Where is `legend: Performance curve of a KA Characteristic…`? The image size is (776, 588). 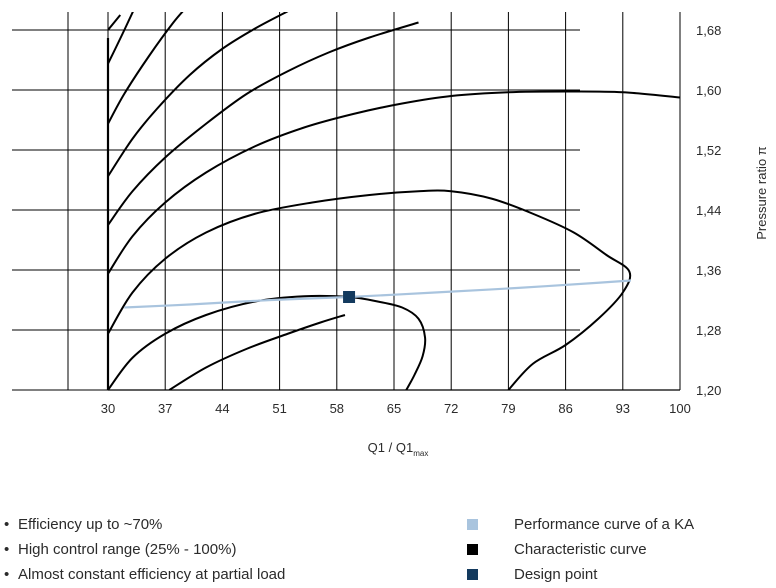
legend: Performance curve of a KA Characteristic… is located at coordinates (580, 549).